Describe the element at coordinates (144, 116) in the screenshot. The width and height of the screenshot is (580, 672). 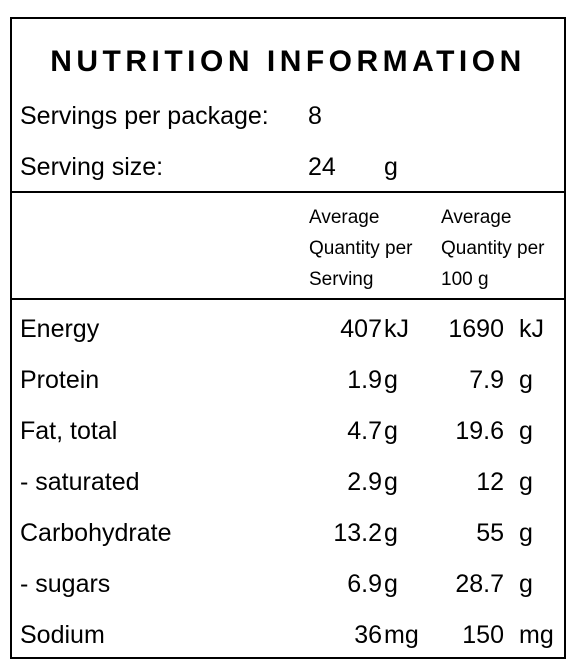
I see `servings-per-package-label: Servings per package:` at that location.